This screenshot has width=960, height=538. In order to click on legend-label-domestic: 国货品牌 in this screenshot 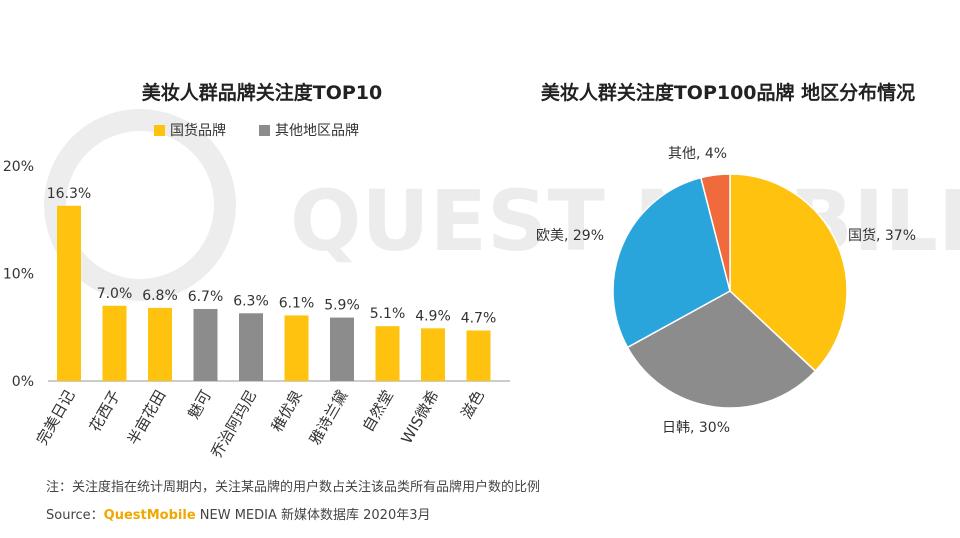, I will do `click(198, 130)`.